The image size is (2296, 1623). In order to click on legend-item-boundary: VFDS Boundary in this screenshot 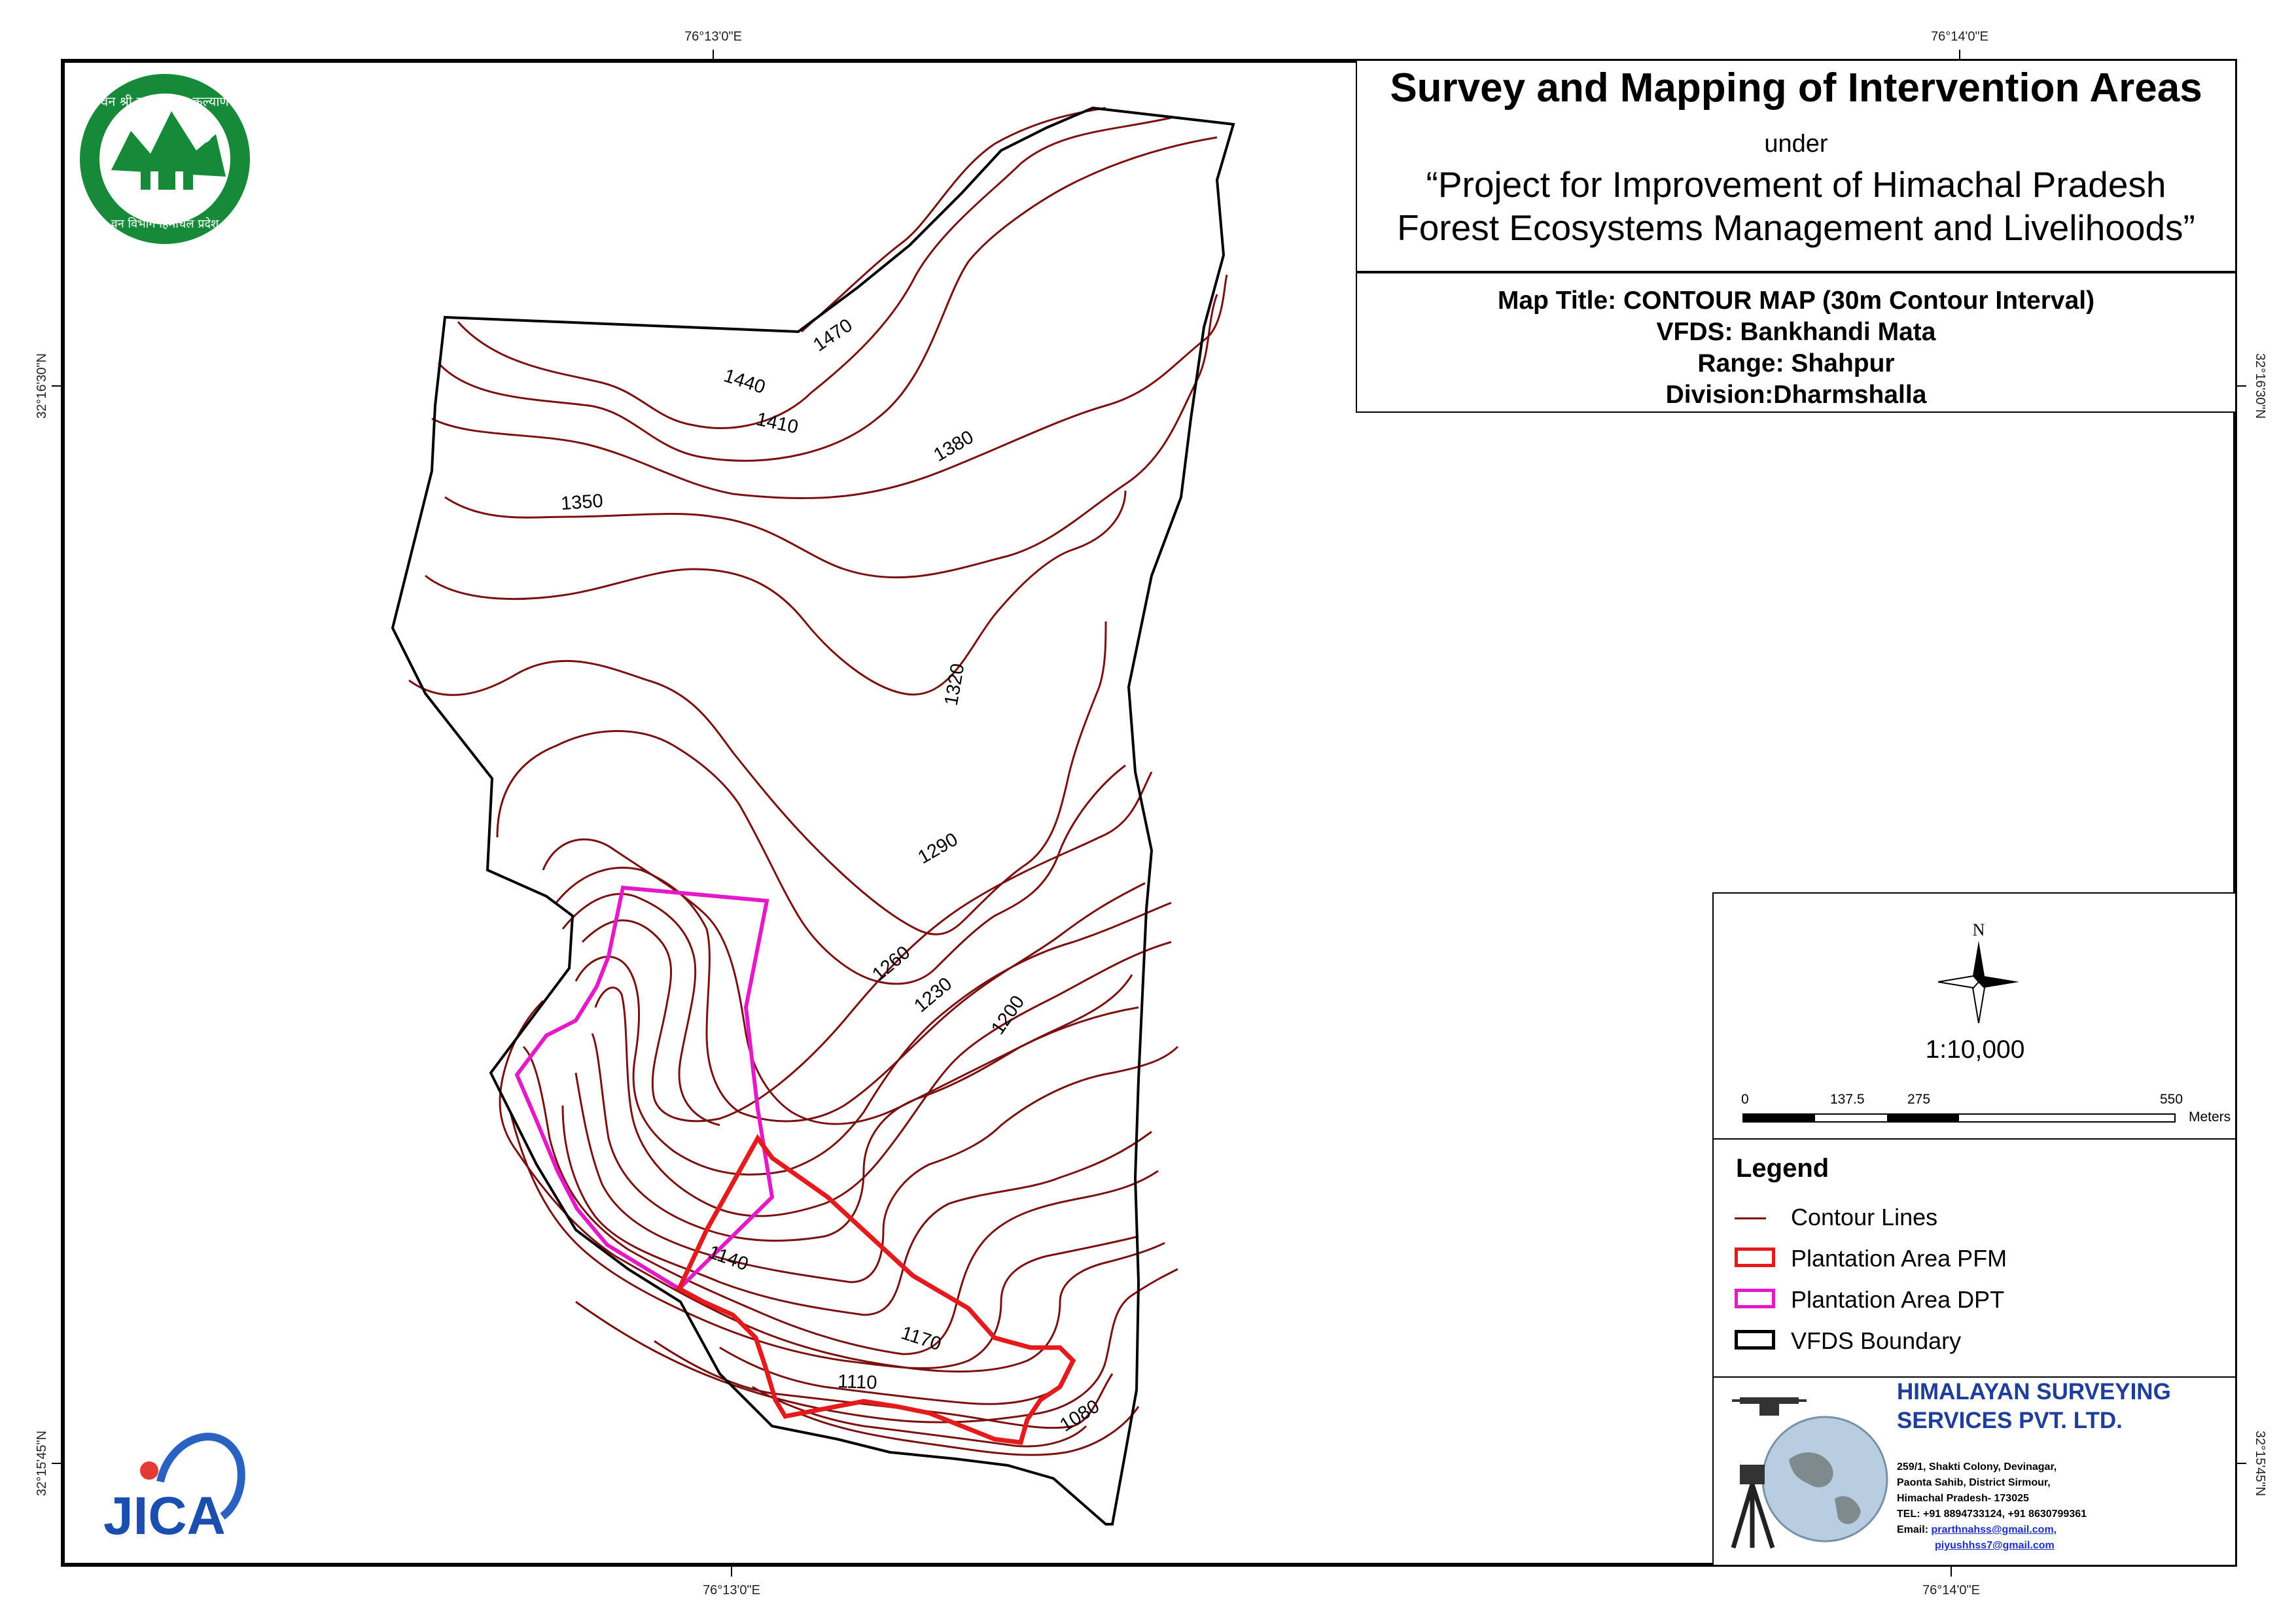, I will do `click(1963, 1341)`.